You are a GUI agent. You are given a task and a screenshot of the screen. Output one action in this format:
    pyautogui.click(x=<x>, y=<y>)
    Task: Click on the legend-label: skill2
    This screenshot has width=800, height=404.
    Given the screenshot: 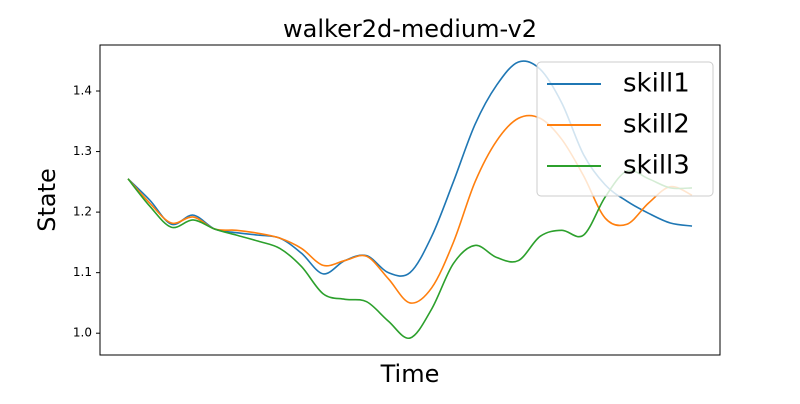 What is the action you would take?
    pyautogui.click(x=656, y=125)
    